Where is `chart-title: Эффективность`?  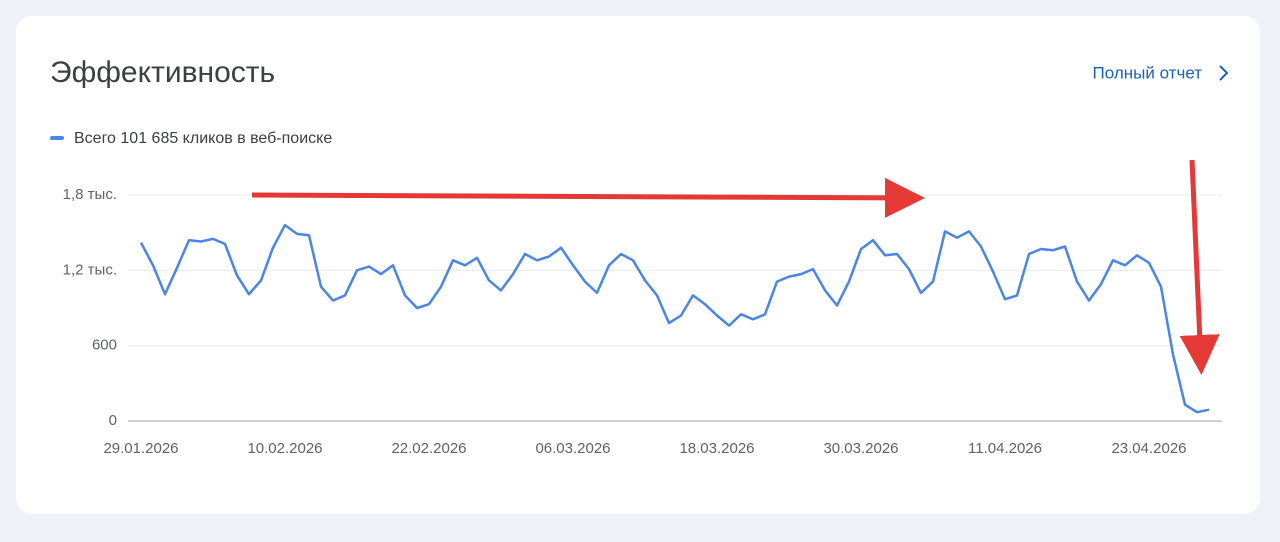
chart-title: Эффективность is located at coordinates (162, 72).